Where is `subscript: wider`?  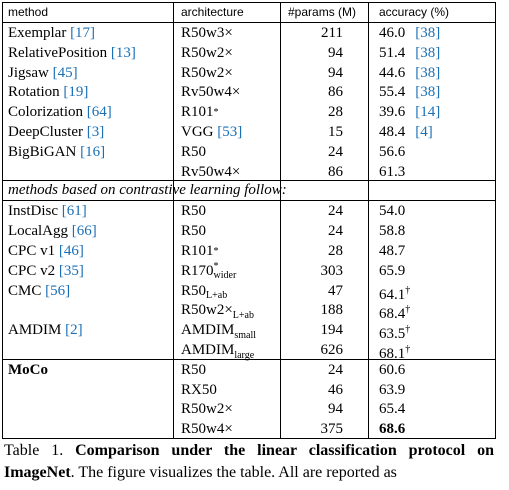
subscript: wider is located at coordinates (225, 276).